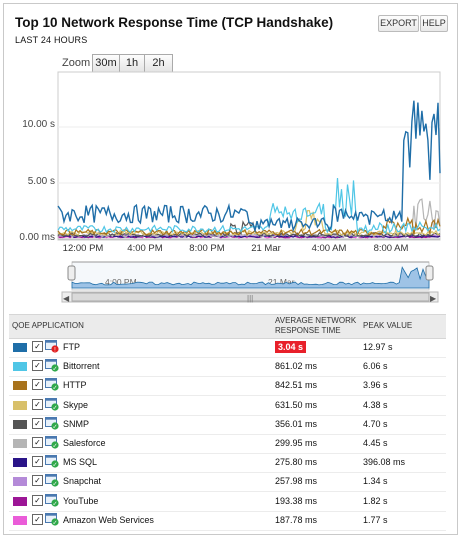  I want to click on table-row: ✓ ✓ Amazon Web Services 187.78 ms 1.77 s, so click(227, 521).